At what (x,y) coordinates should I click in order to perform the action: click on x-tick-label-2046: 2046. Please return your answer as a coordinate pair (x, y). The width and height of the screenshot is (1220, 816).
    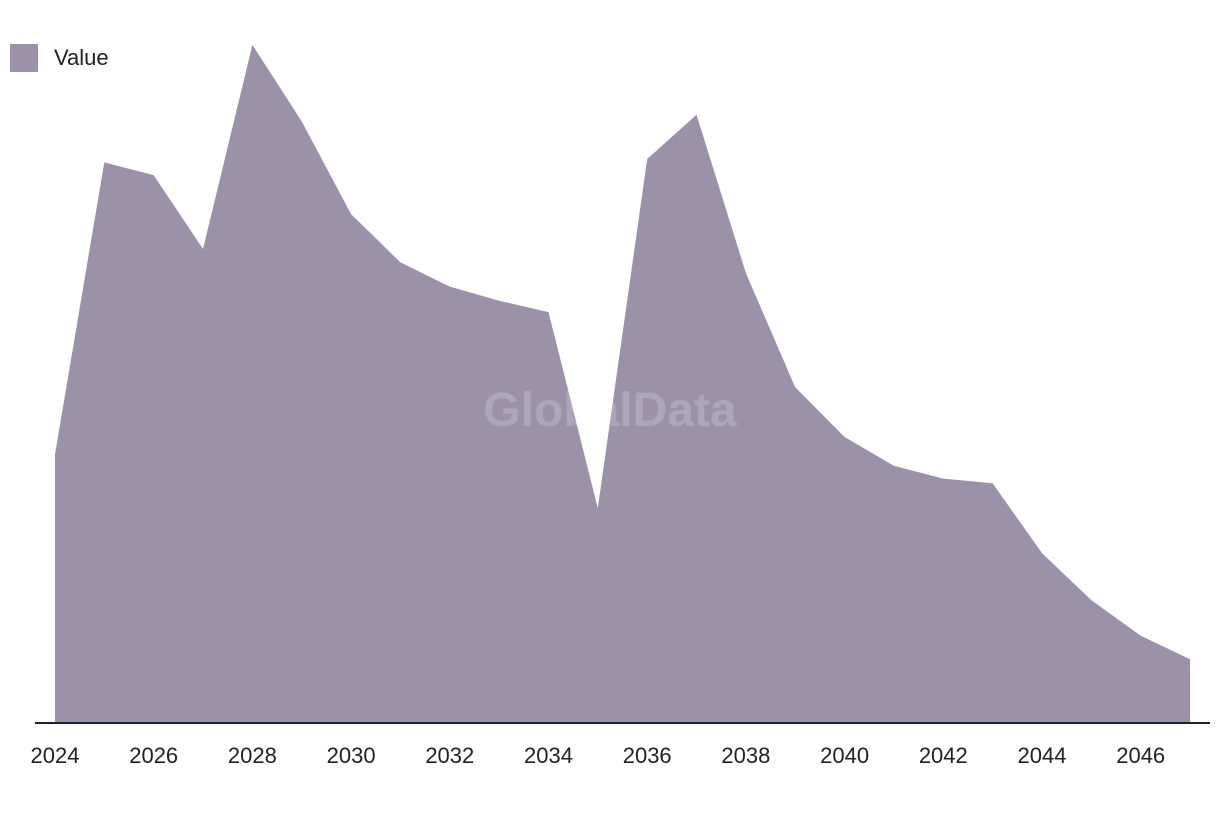
    Looking at the image, I should click on (1140, 755).